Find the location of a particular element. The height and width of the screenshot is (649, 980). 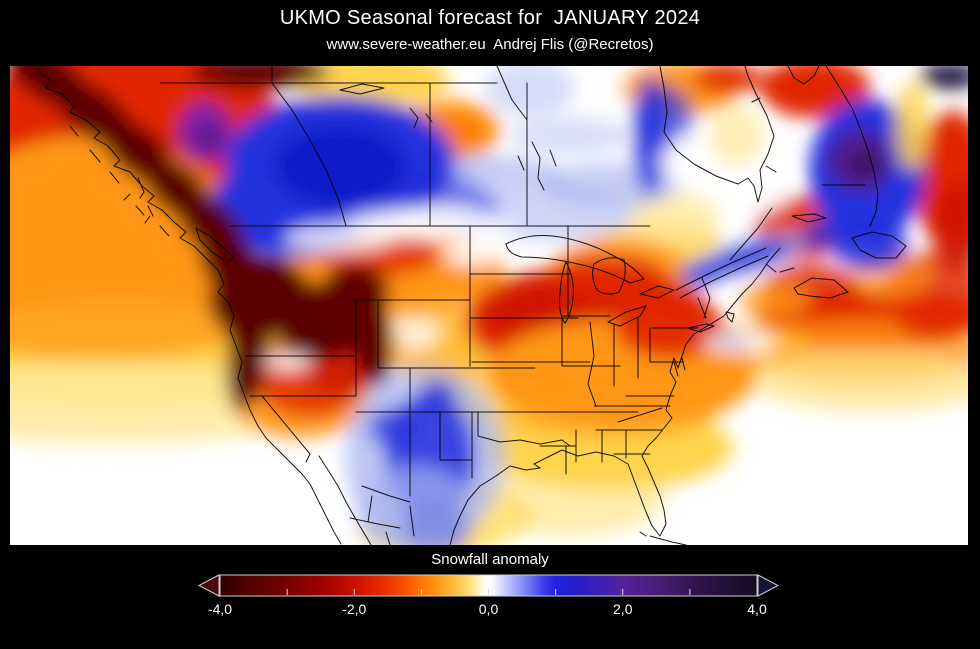

colorbar-minor-ticks is located at coordinates (488, 592).